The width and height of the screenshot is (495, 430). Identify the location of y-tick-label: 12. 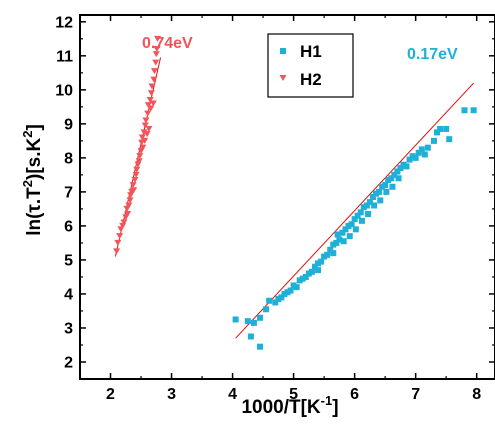
(64, 22).